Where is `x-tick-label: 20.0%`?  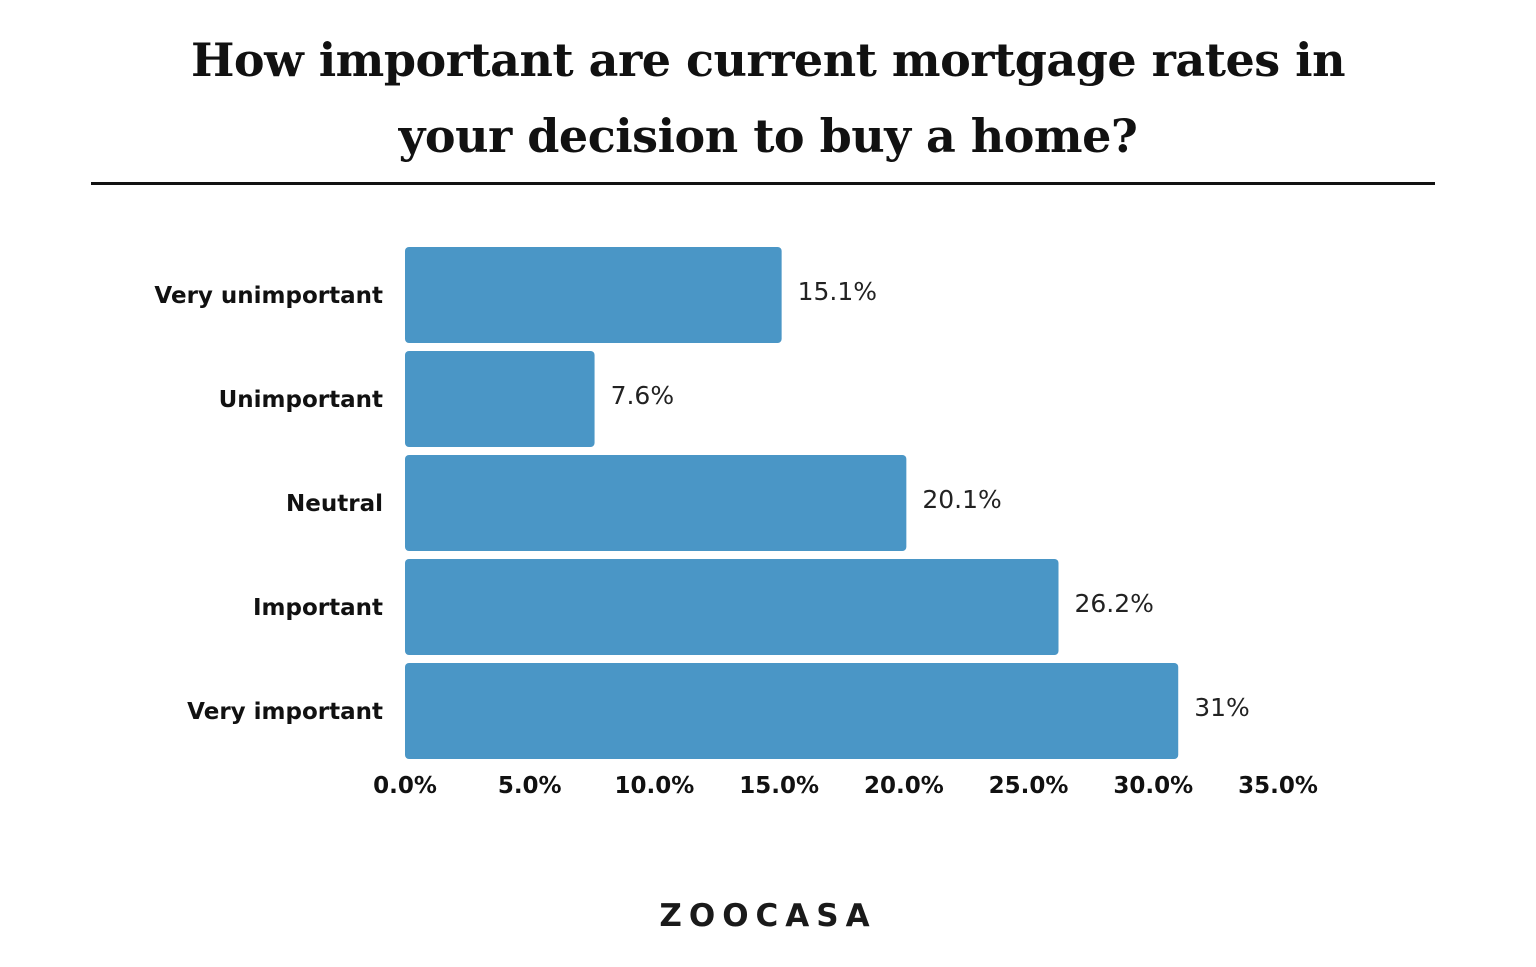
x-tick-label: 20.0% is located at coordinates (904, 786).